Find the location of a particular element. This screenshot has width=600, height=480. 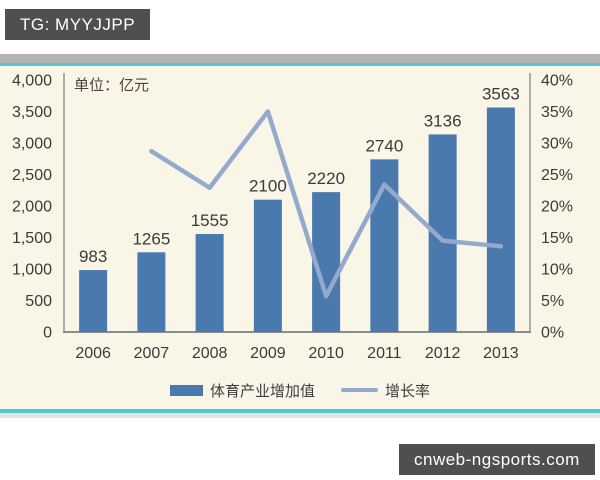

bar-2007 is located at coordinates (151, 292).